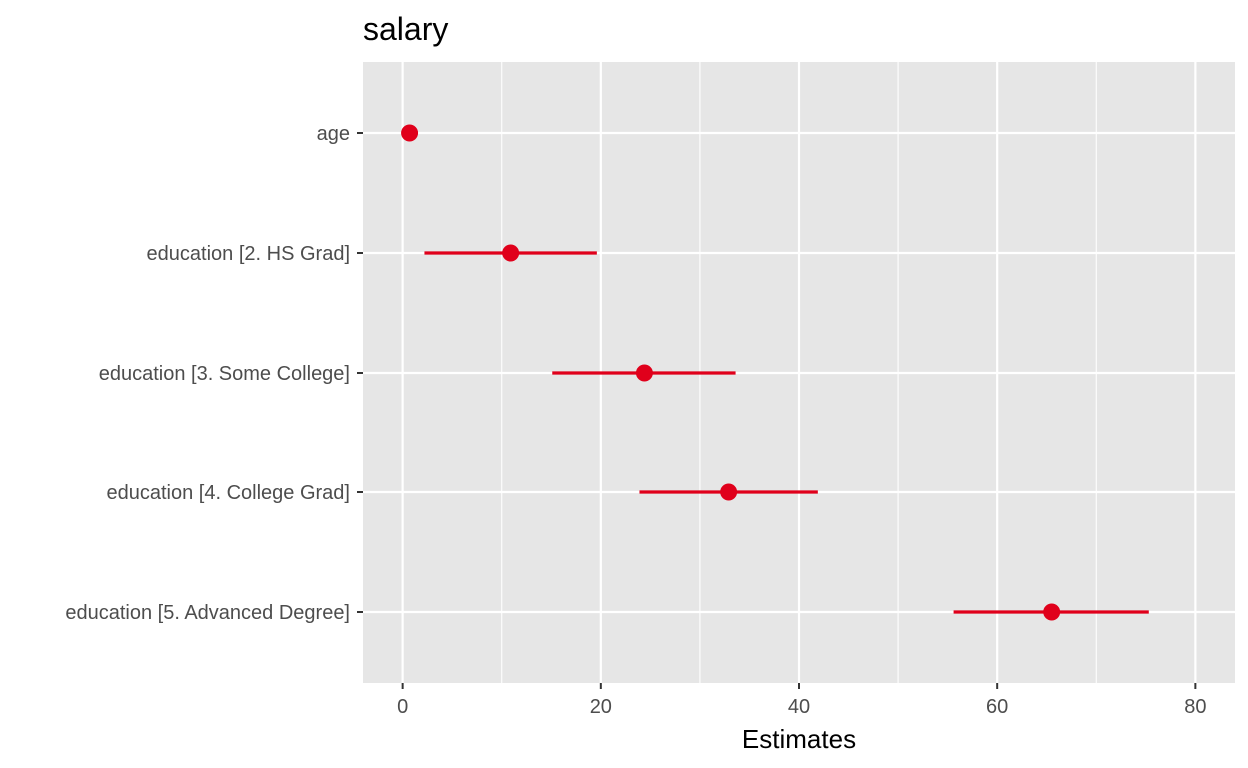 This screenshot has width=1248, height=768. I want to click on y-tick-label: education [3. Some College], so click(224, 374).